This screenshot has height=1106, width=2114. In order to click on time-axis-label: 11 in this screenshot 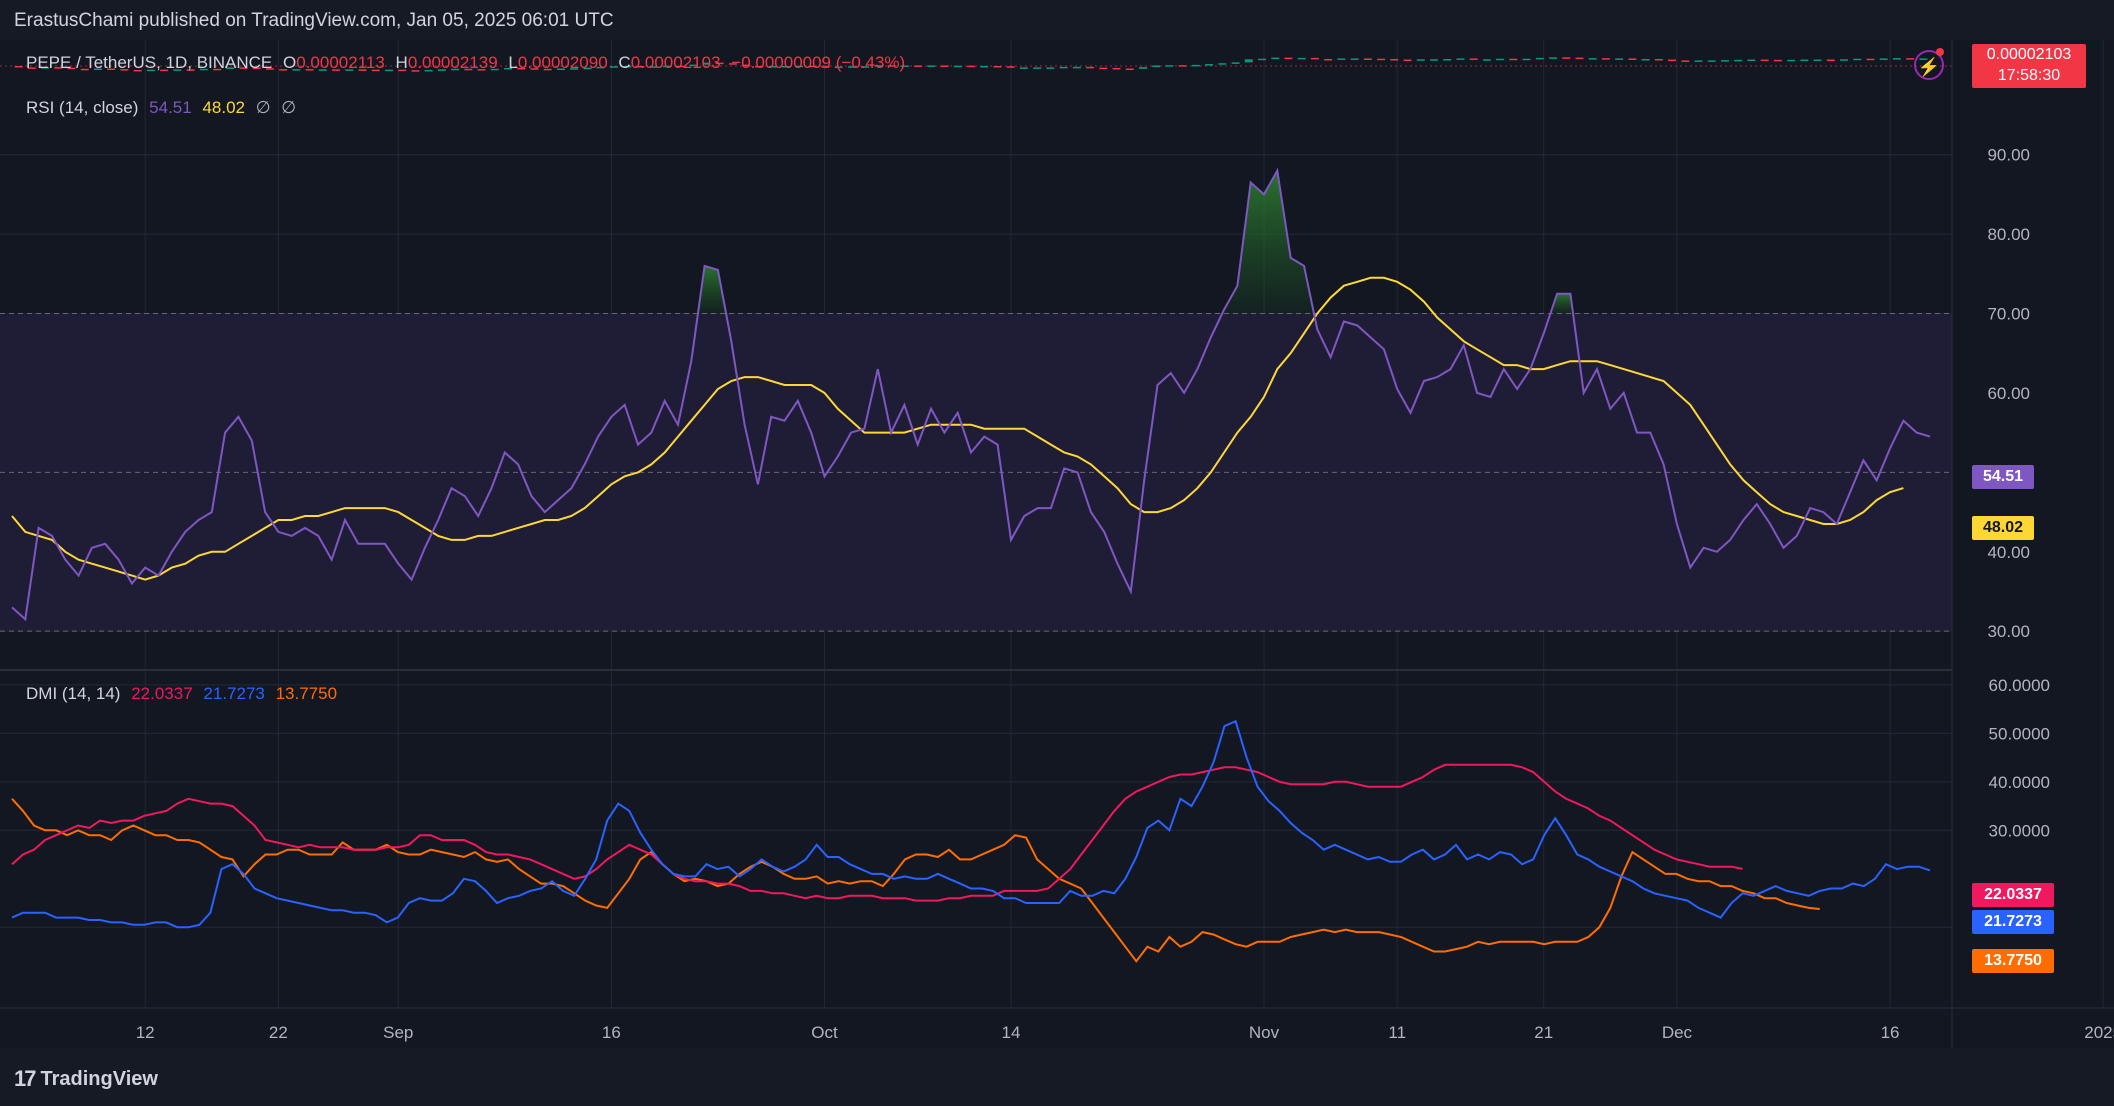, I will do `click(1397, 1032)`.